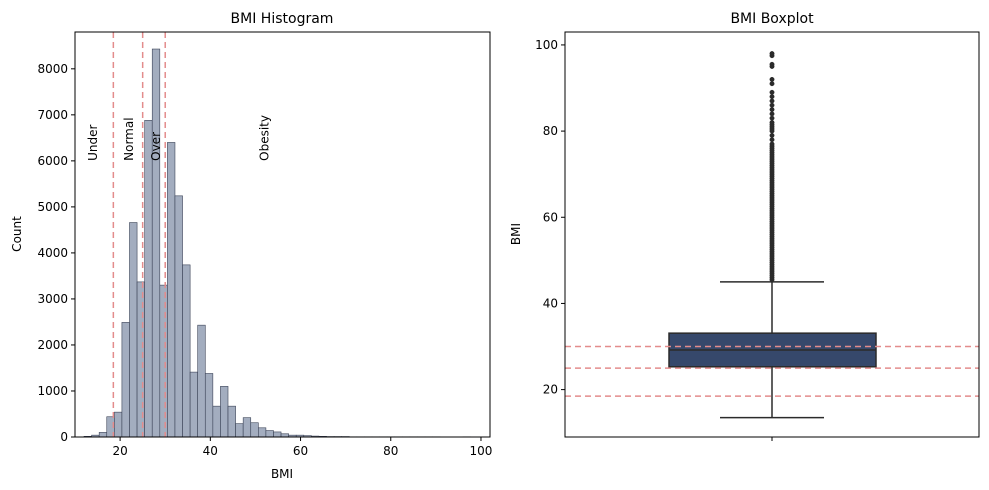  Describe the element at coordinates (52, 391) in the screenshot. I see `histogram-y-tick-label: 1000` at that location.